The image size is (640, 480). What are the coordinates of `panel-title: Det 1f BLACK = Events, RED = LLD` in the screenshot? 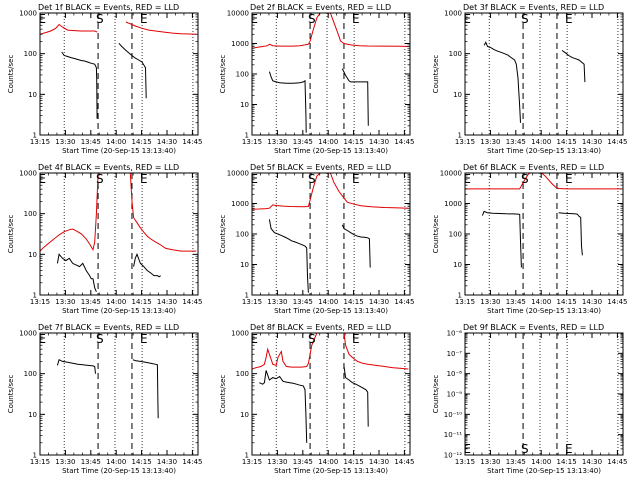 It's located at (108, 7).